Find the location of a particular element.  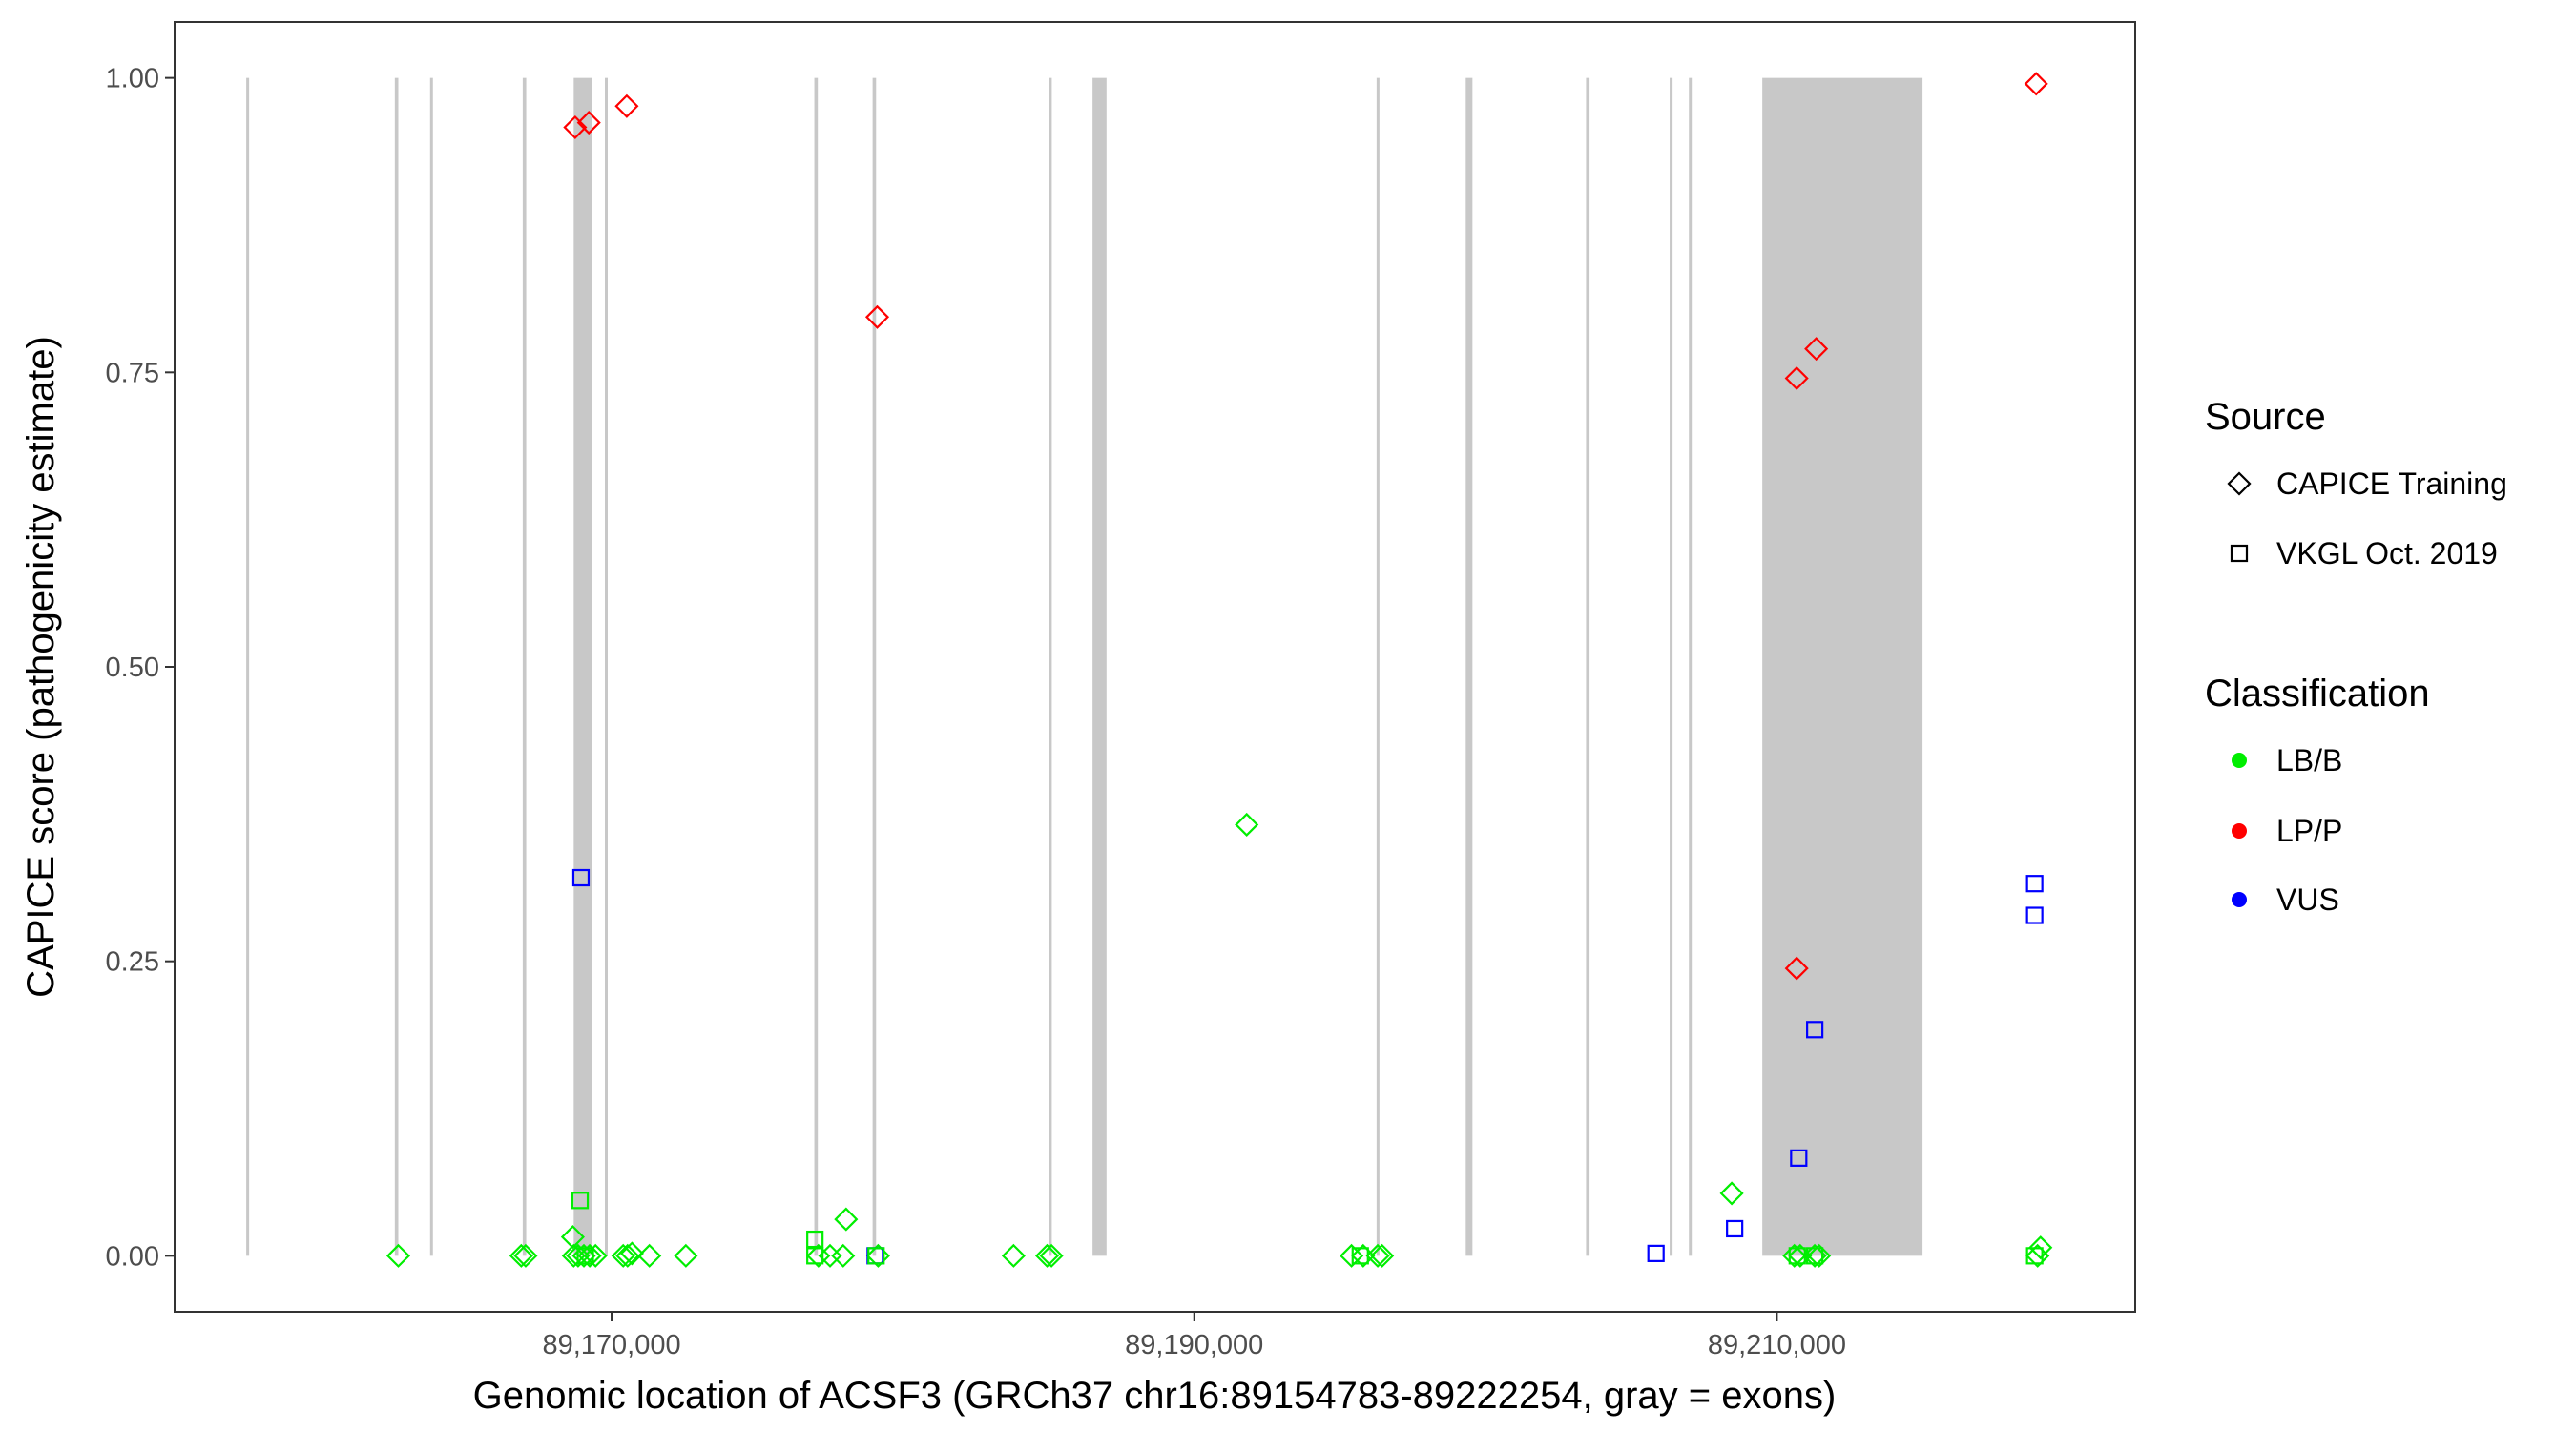

y-tick-label: 0.75 is located at coordinates (132, 373).